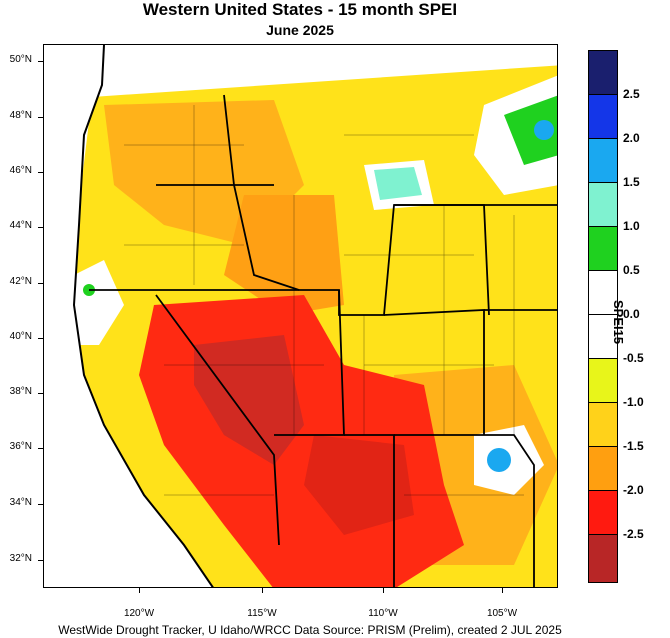 The image size is (670, 638). Describe the element at coordinates (633, 358) in the screenshot. I see `legend-tick-label: -0.5` at that location.